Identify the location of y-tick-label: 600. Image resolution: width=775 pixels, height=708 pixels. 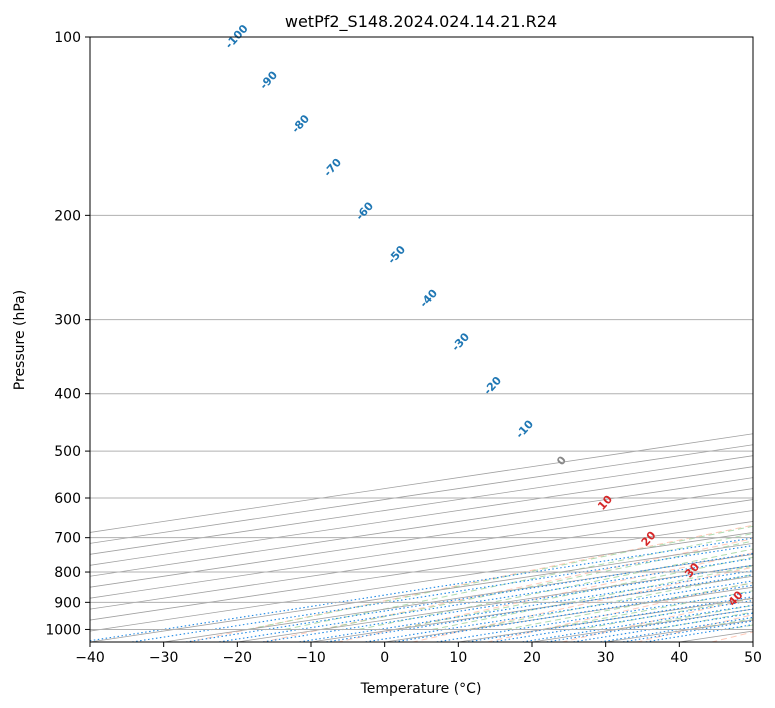
(67, 499).